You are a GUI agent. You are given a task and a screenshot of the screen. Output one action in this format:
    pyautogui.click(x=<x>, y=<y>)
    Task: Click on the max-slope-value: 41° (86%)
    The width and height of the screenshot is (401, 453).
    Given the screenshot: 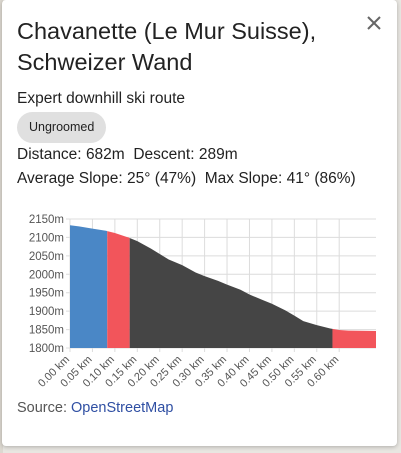 What is the action you would take?
    pyautogui.click(x=321, y=178)
    